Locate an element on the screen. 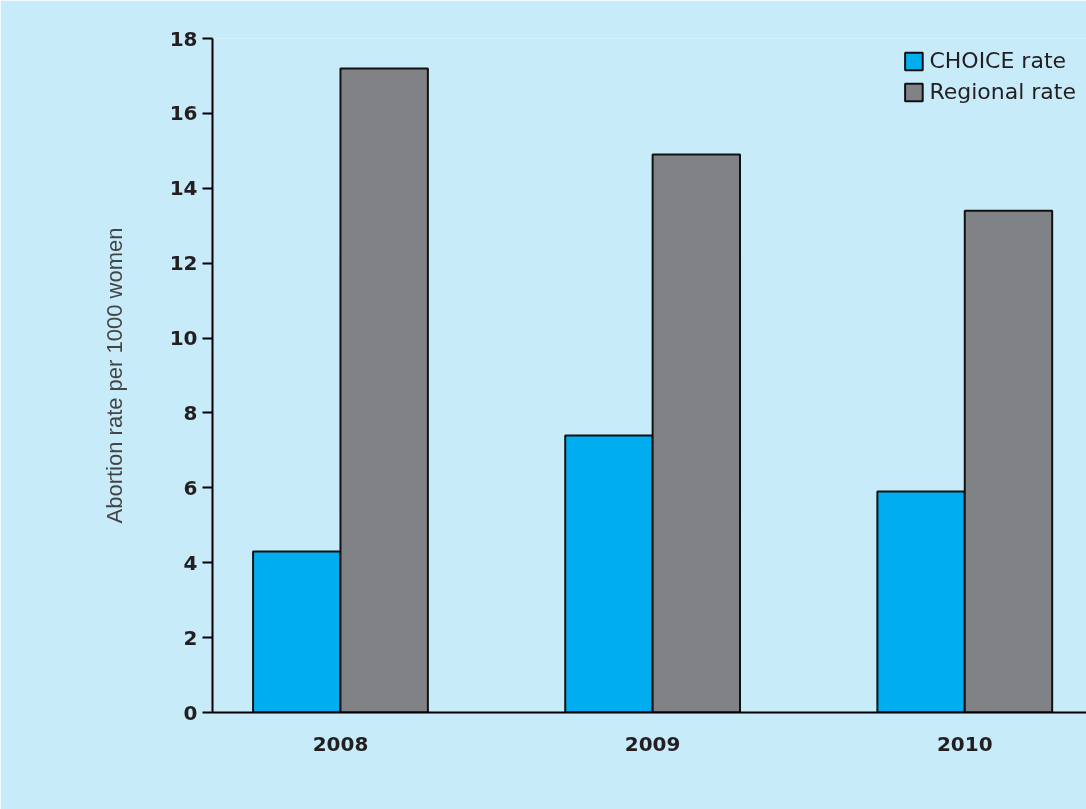 The image size is (1086, 809). y-axis-title: Abortion rate per 1000 women is located at coordinates (114, 375).